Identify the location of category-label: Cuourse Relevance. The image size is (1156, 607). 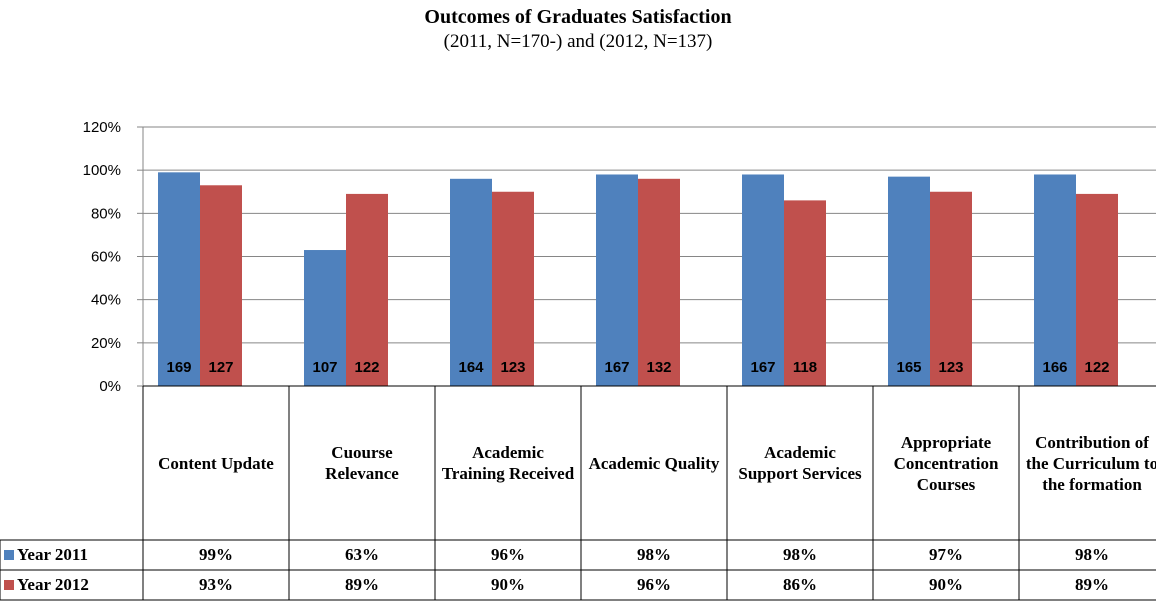
(362, 463).